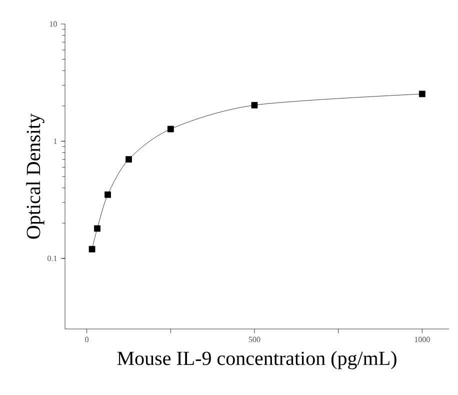 The image size is (458, 395). Describe the element at coordinates (87, 339) in the screenshot. I see `x-tick-label: 0` at that location.